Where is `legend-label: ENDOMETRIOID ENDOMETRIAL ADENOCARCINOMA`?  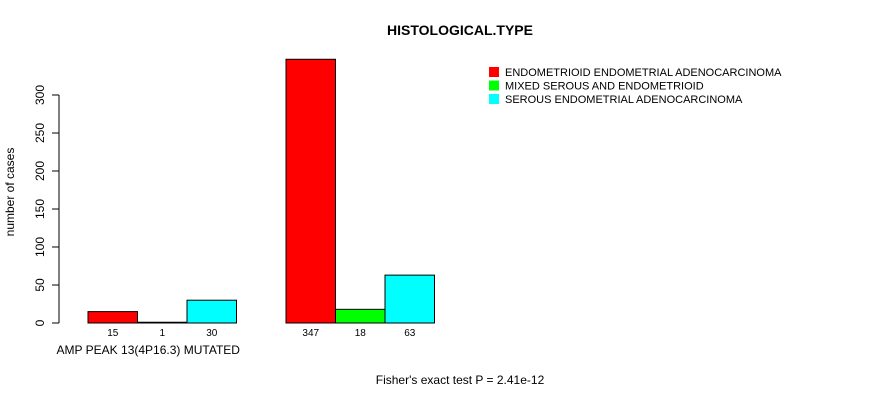
legend-label: ENDOMETRIOID ENDOMETRIAL ADENOCARCINOMA is located at coordinates (643, 73).